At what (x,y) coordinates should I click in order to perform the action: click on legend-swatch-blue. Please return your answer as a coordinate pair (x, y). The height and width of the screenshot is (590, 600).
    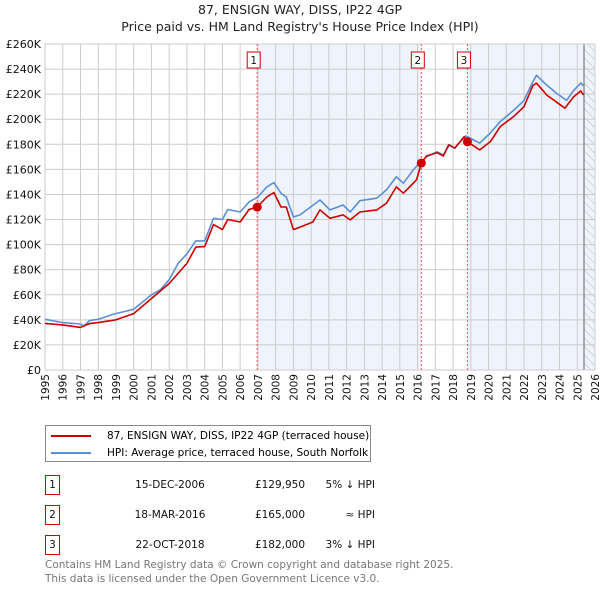
    Looking at the image, I should click on (71, 453).